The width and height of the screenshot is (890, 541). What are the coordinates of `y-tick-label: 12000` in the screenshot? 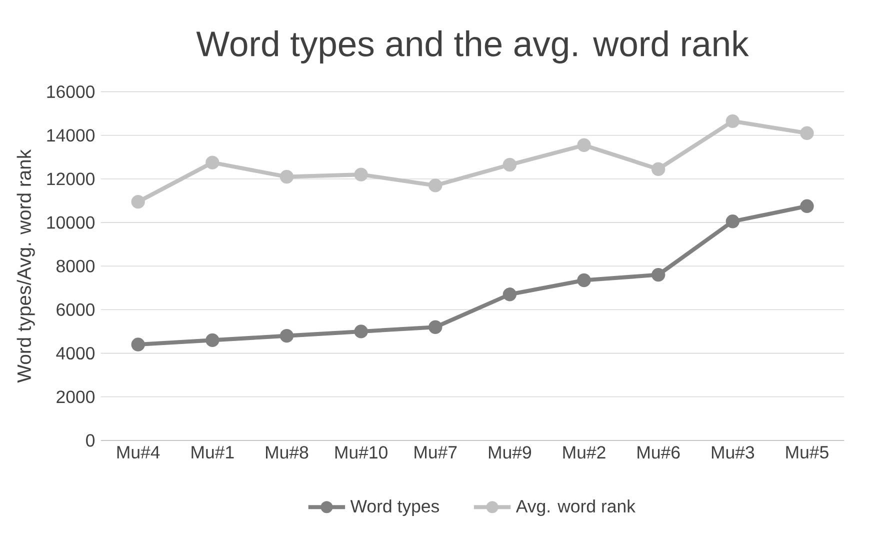 It's located at (71, 179).